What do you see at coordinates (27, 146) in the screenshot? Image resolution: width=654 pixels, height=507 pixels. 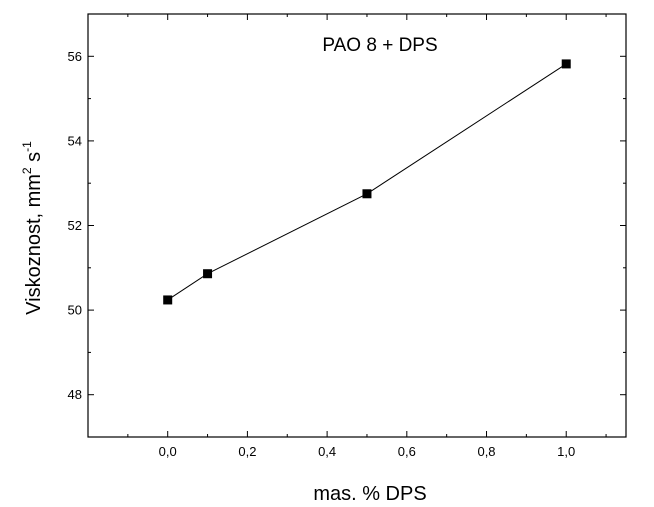 I see `y-axis-title-sup2: -1` at bounding box center [27, 146].